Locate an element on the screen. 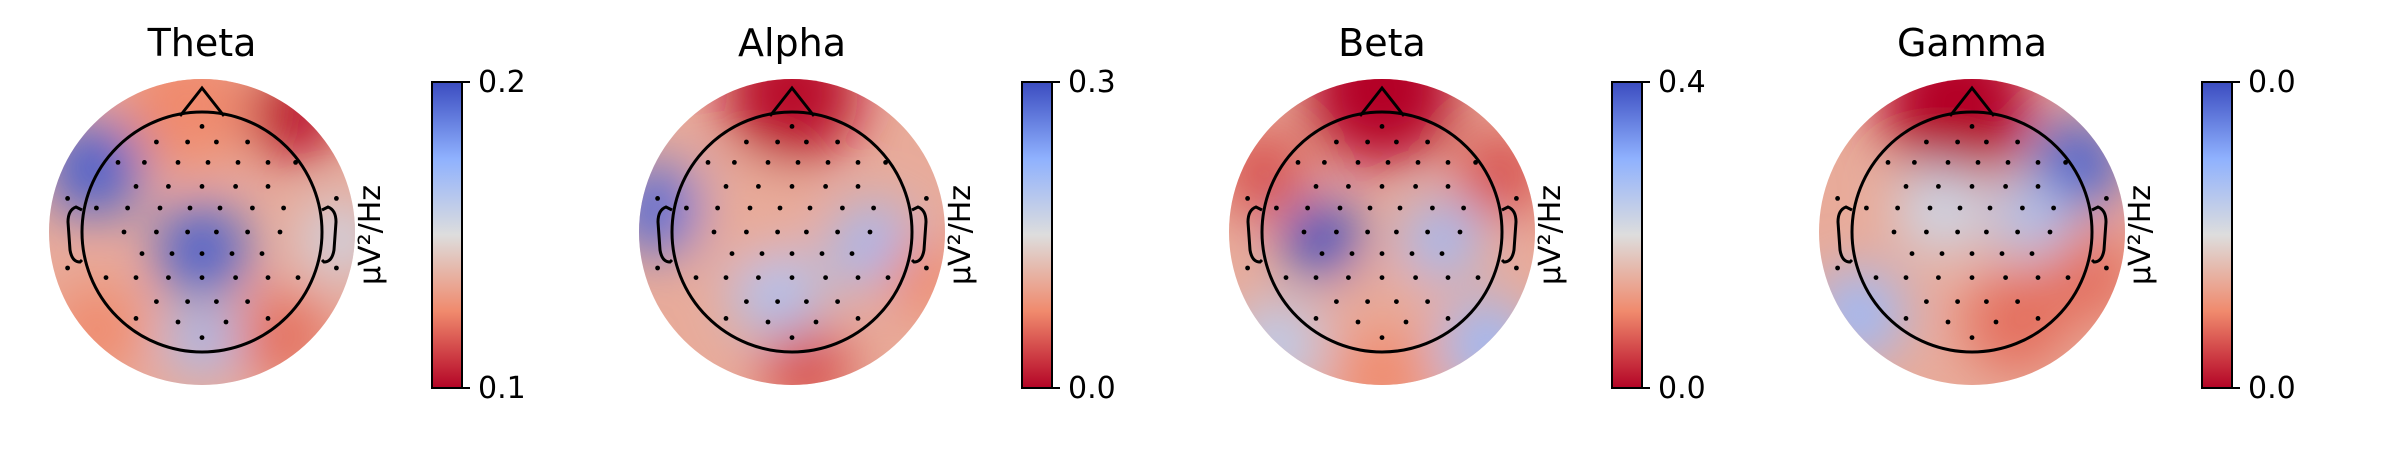 The width and height of the screenshot is (2400, 450). panel-title: Theta is located at coordinates (202, 43).